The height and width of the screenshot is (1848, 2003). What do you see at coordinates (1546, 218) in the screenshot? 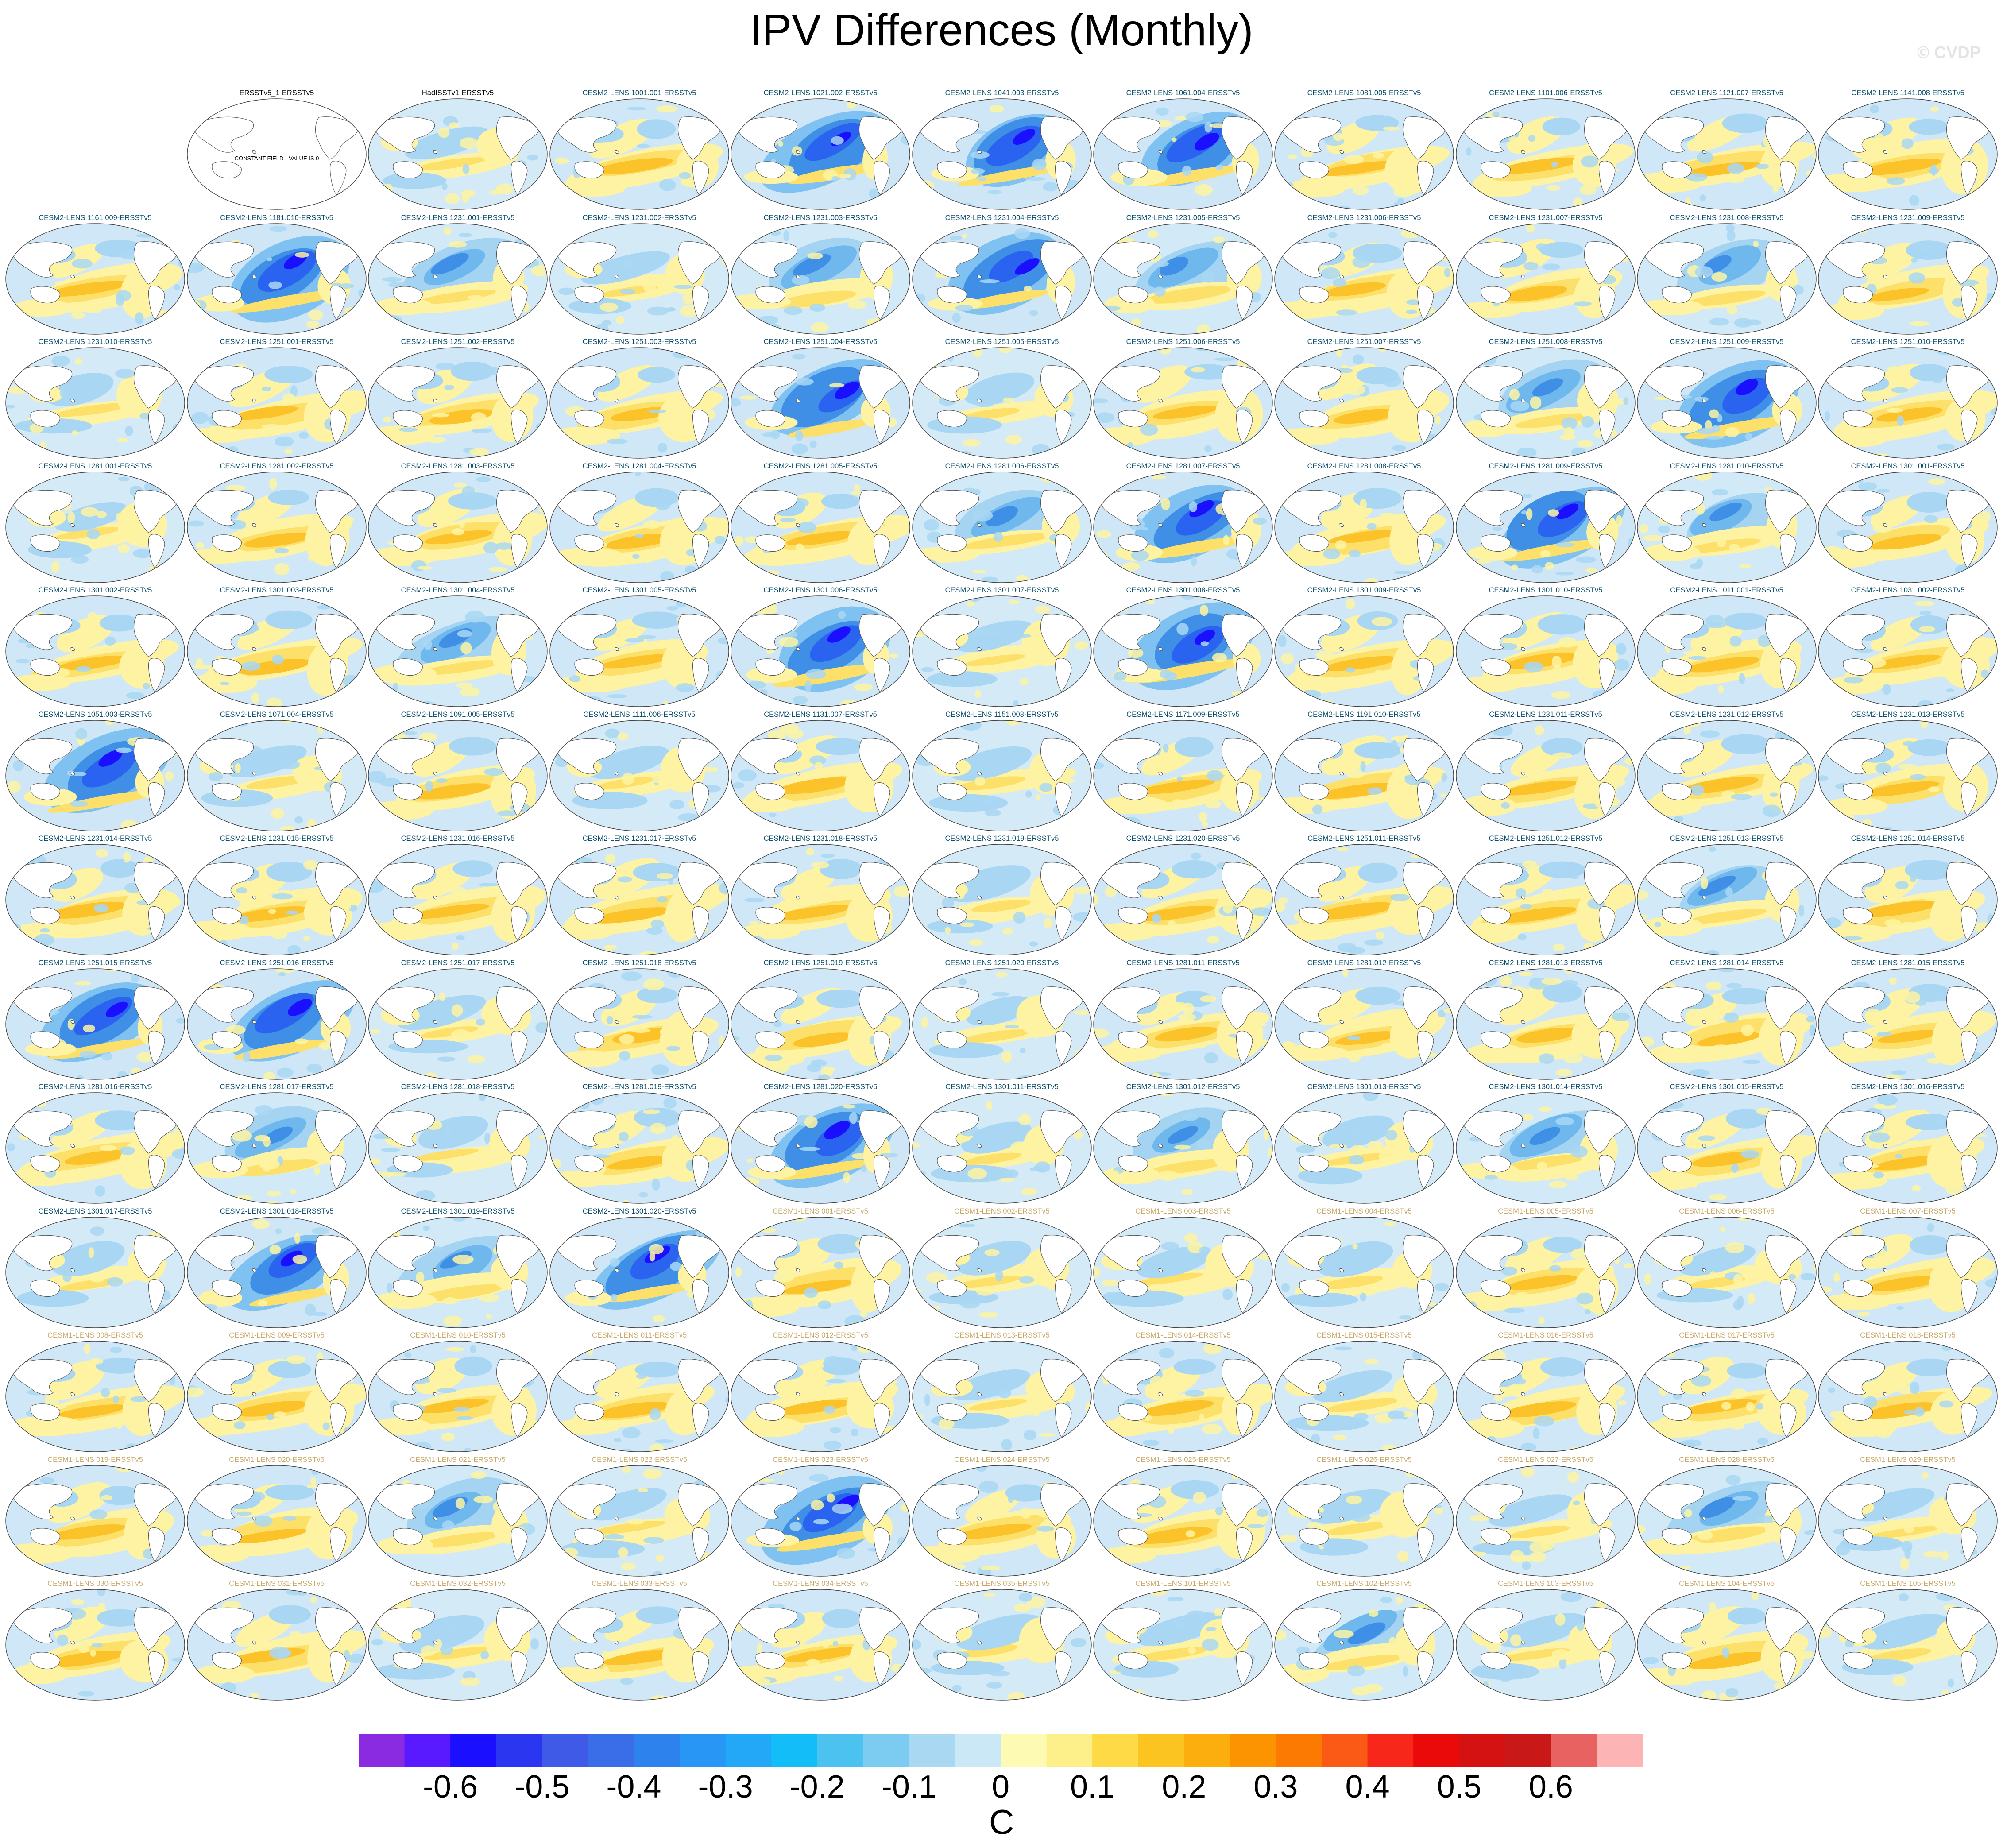
I see `panel-title: CESM2-LENS 1231.007-ERSSTv5` at bounding box center [1546, 218].